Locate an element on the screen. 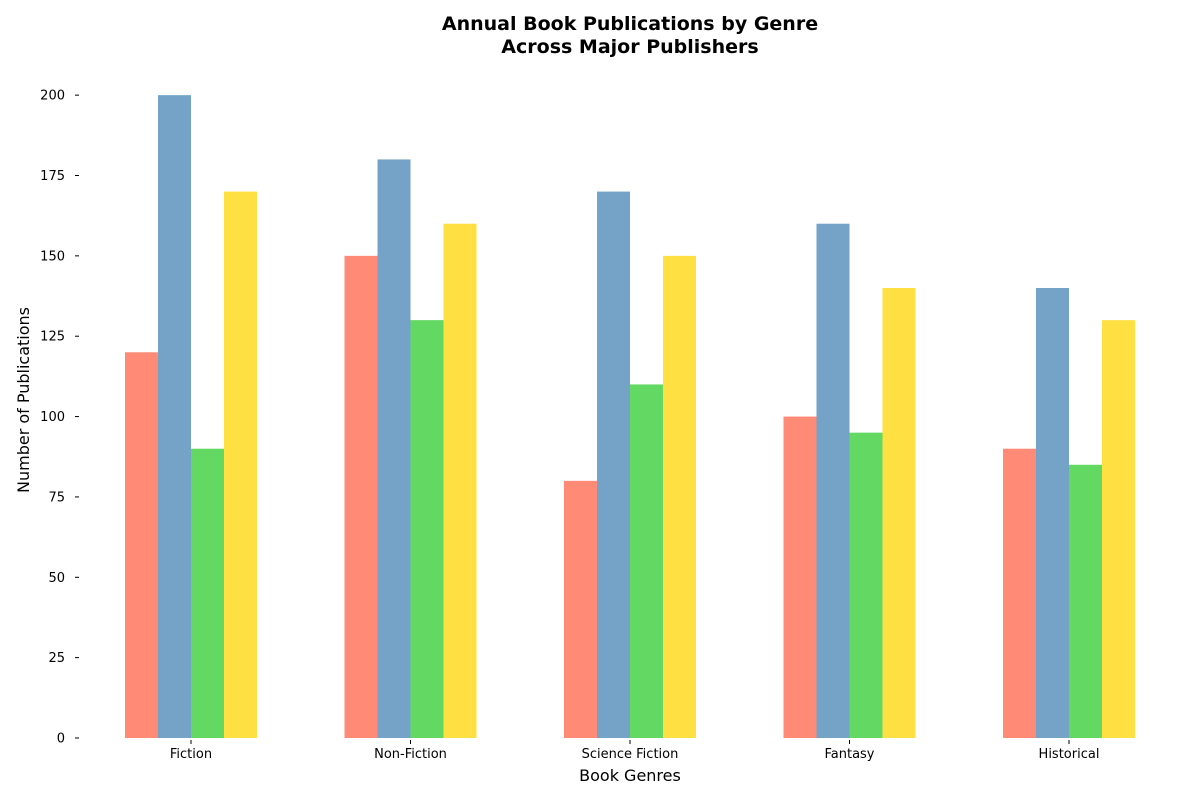  x-tick-label: Science Fiction is located at coordinates (630, 754).